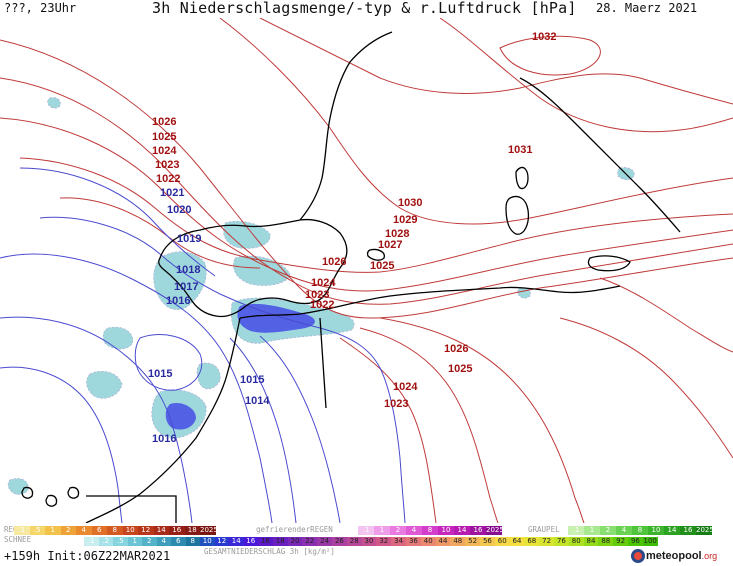  What do you see at coordinates (131, 509) in the screenshot?
I see `border-west-sahara` at bounding box center [131, 509].